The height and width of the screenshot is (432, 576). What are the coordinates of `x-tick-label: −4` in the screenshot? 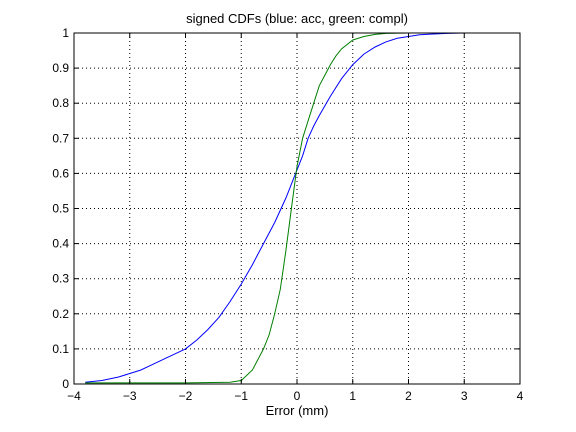 It's located at (74, 396).